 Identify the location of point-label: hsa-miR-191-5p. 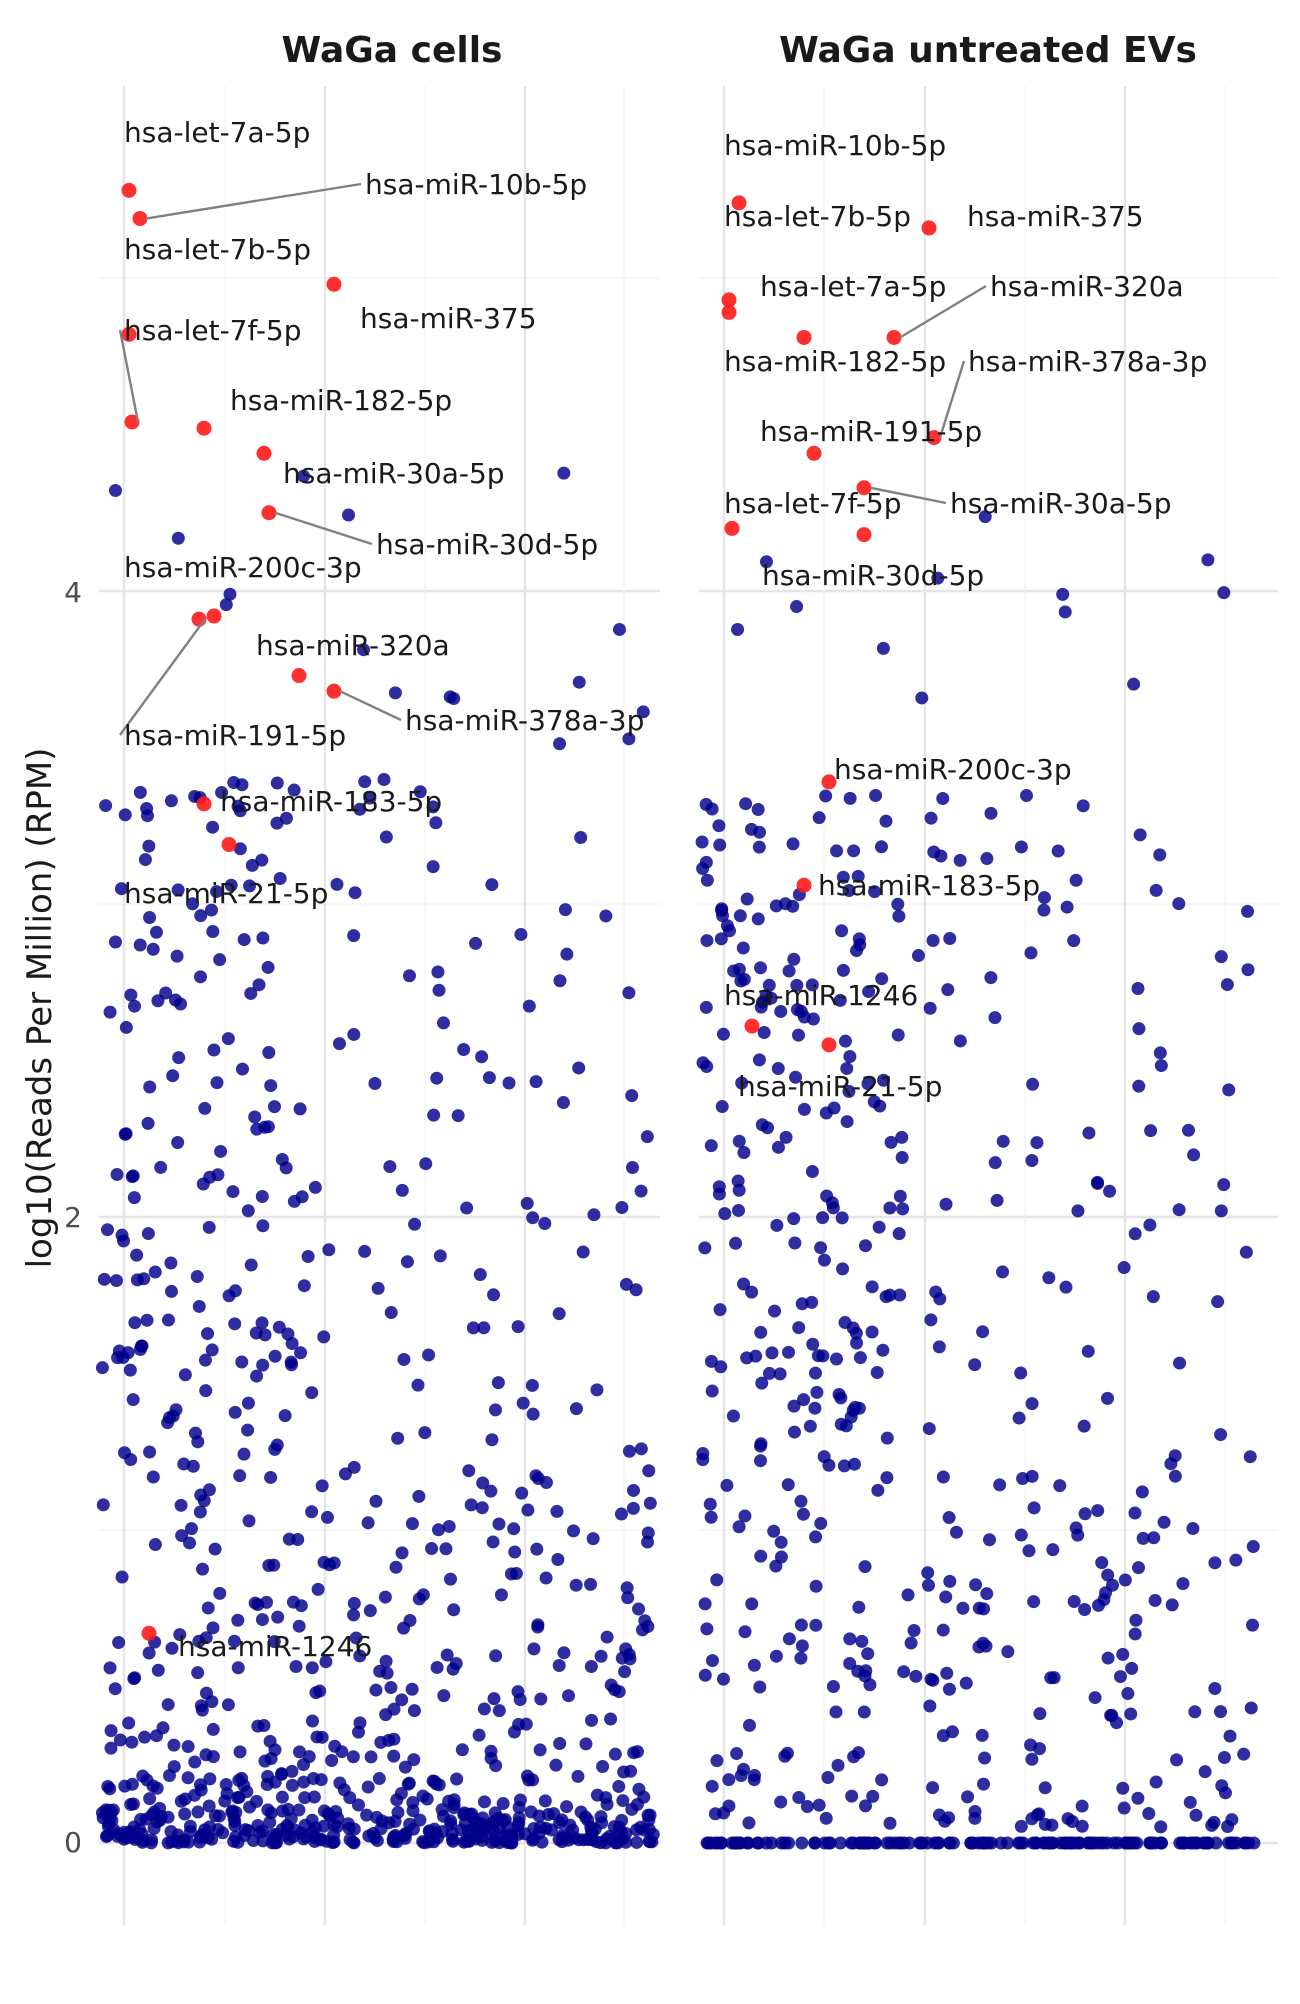
(871, 431).